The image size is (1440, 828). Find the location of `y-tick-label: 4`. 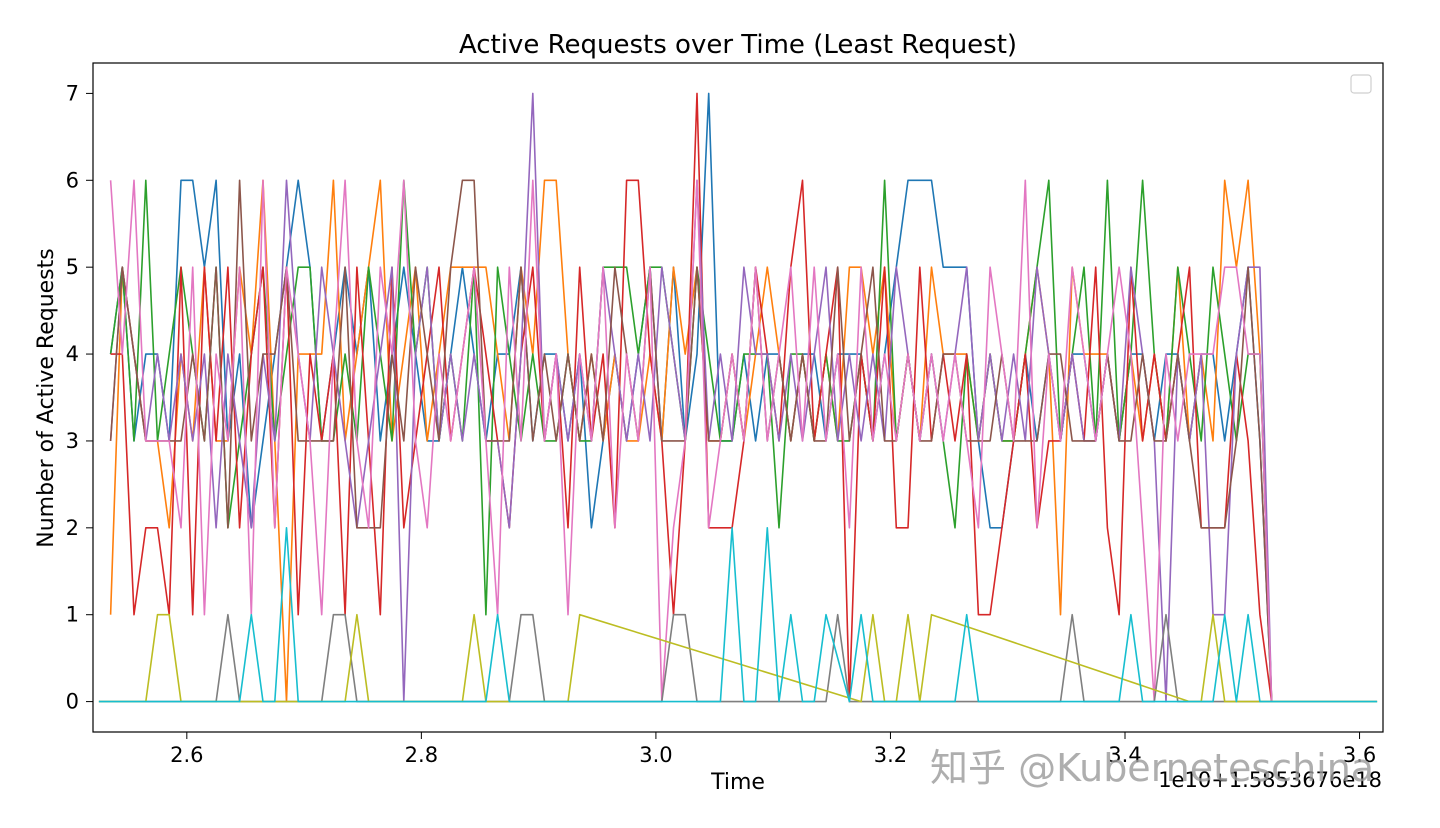

y-tick-label: 4 is located at coordinates (72, 354).